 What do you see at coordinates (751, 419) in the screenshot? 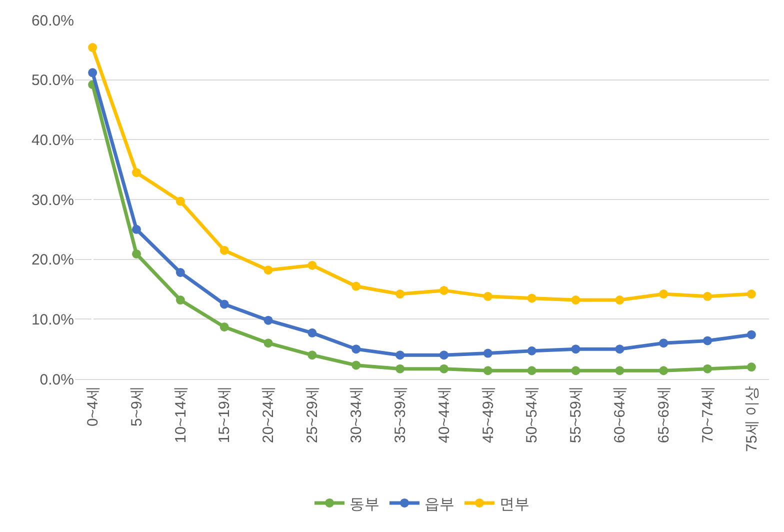
I see `x-tick-label: 75세 이상` at bounding box center [751, 419].